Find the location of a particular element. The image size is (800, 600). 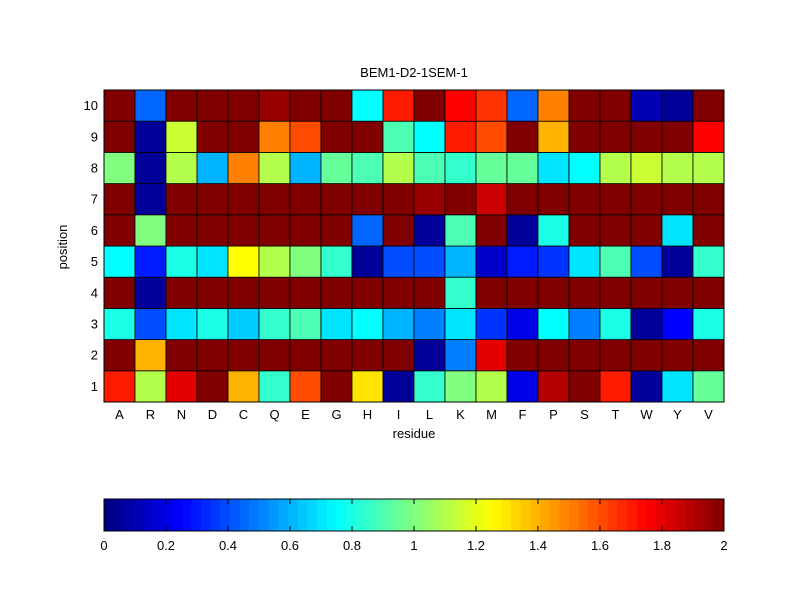

x-tick-label-S: S is located at coordinates (584, 414).